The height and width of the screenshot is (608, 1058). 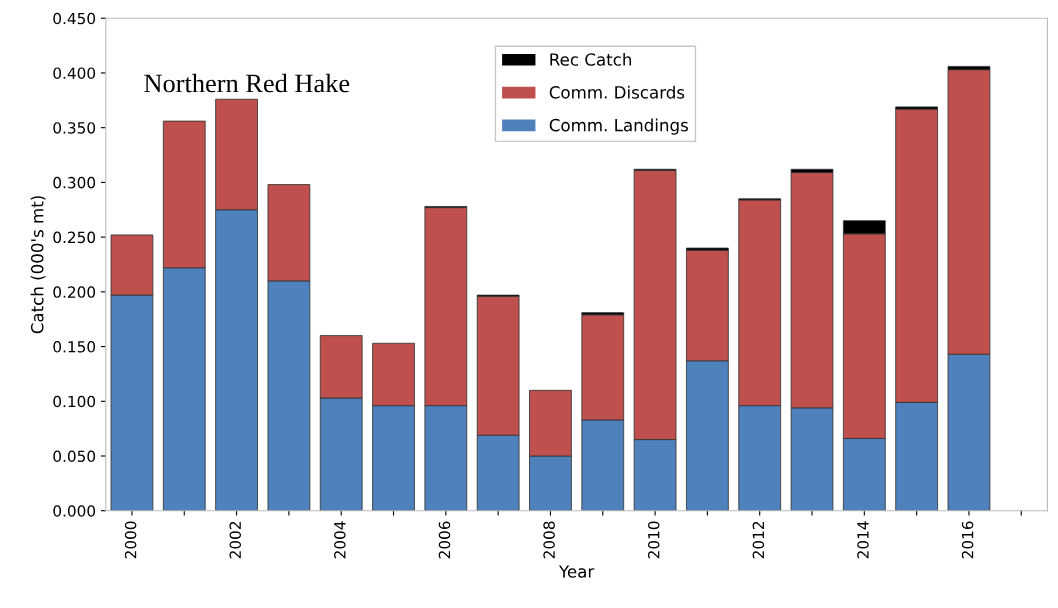 I want to click on legend-label: Comm. Landings, so click(x=618, y=126).